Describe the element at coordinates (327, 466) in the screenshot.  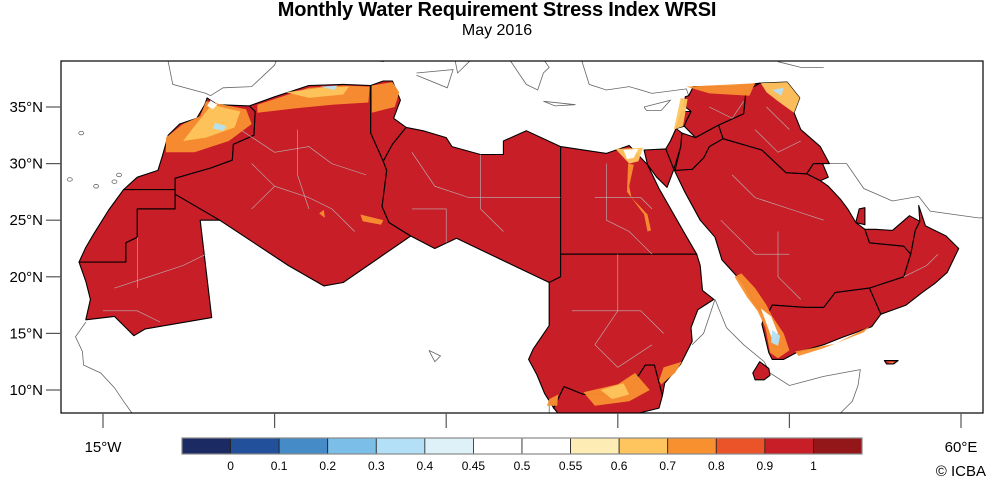
I see `colorbar-label: 0.2` at that location.